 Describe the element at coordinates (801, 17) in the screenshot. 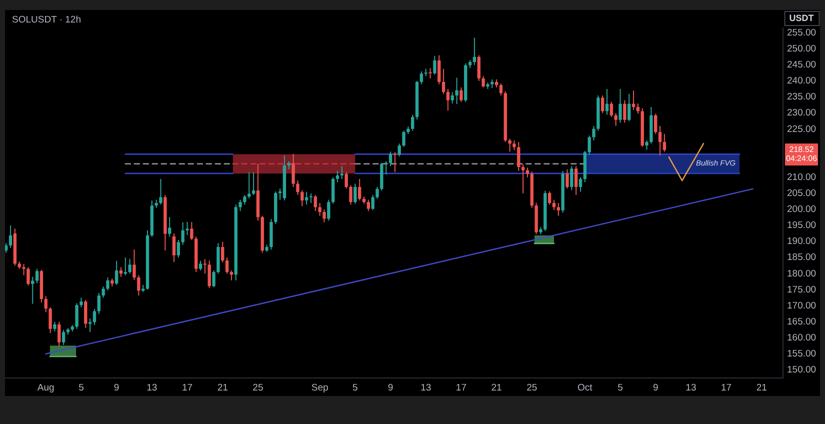

I see `y-axis-title: USDT` at that location.